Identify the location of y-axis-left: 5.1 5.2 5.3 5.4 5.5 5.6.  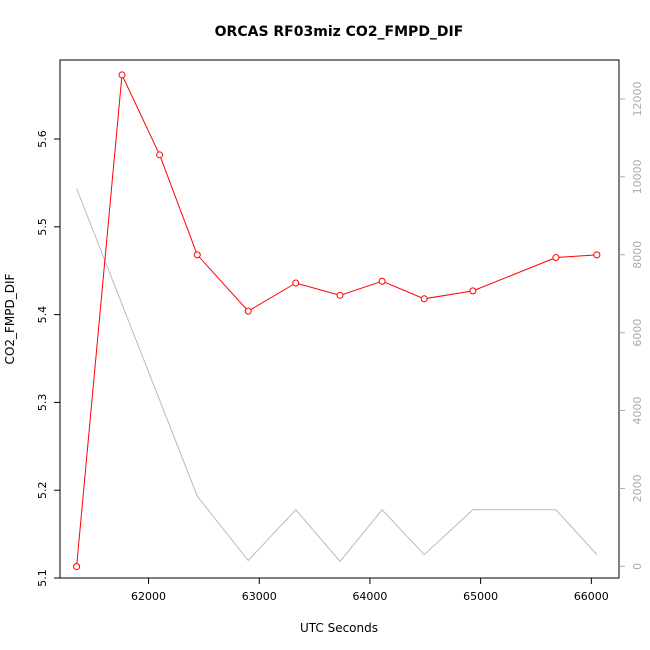
(48, 358).